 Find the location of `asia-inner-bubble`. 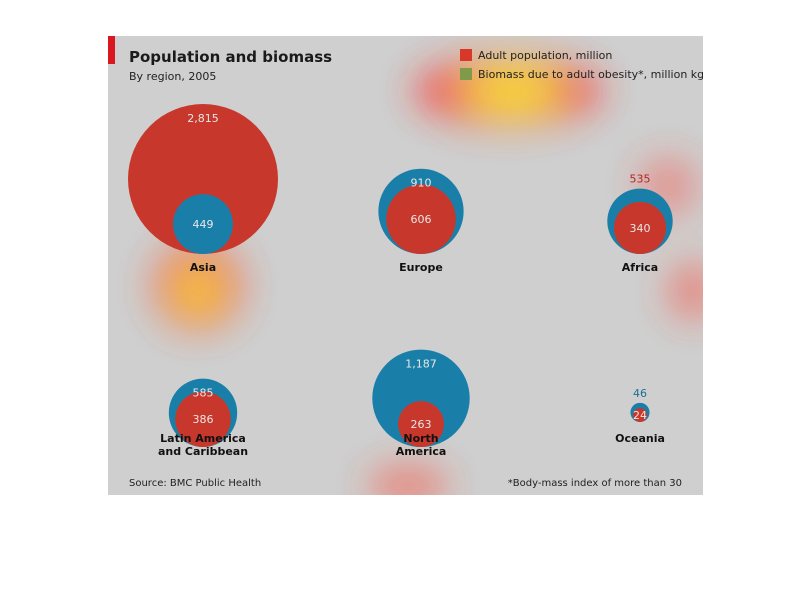

asia-inner-bubble is located at coordinates (203, 224).